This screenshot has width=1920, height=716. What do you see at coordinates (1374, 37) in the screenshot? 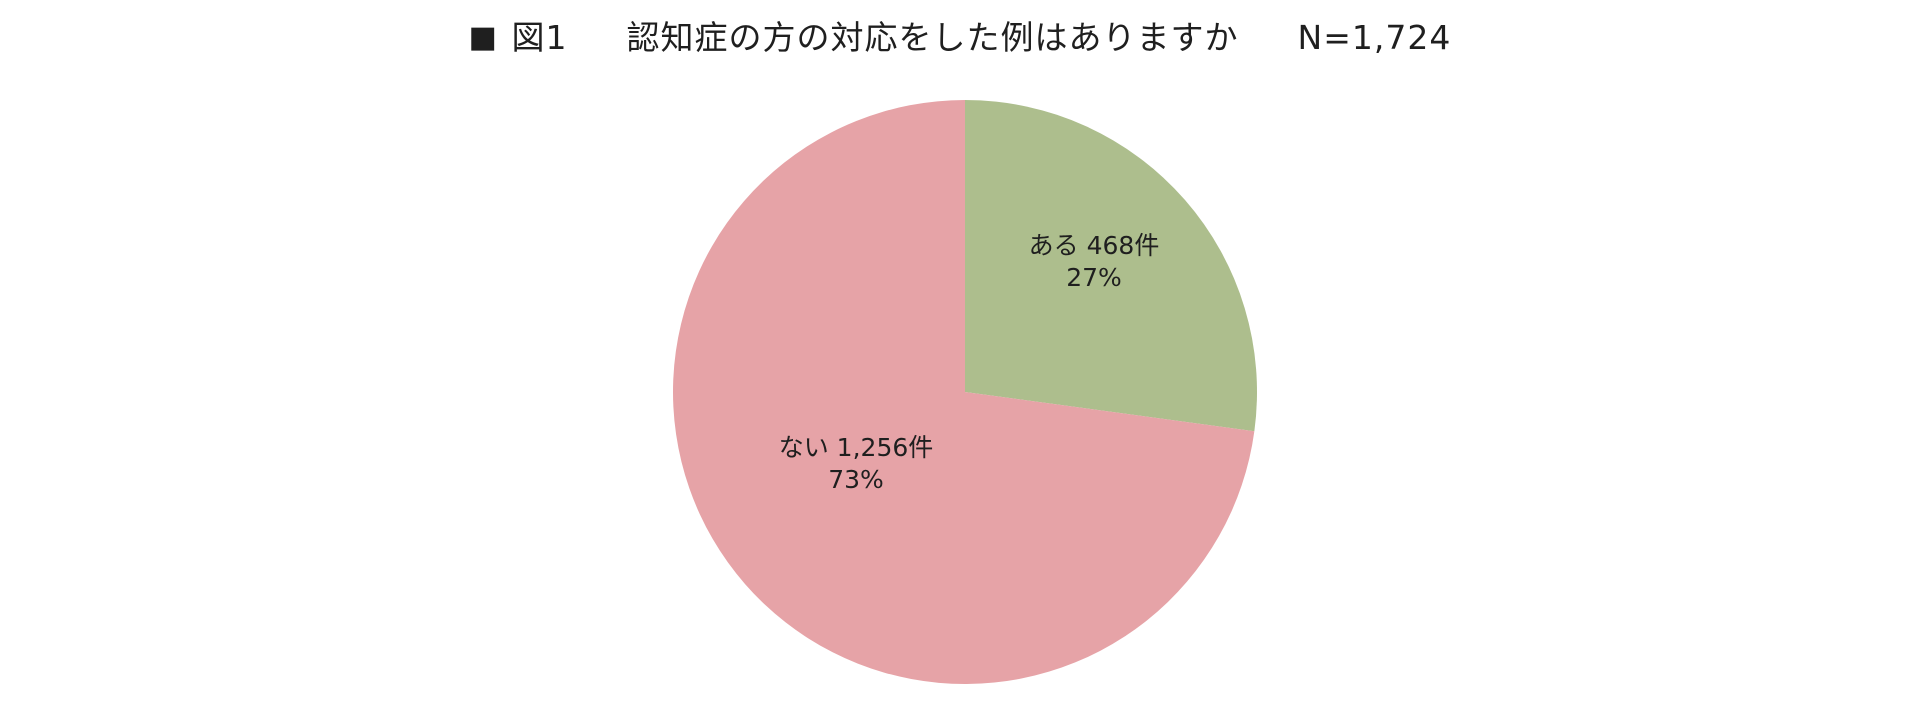
I see `sample-size: N=1,724` at bounding box center [1374, 37].